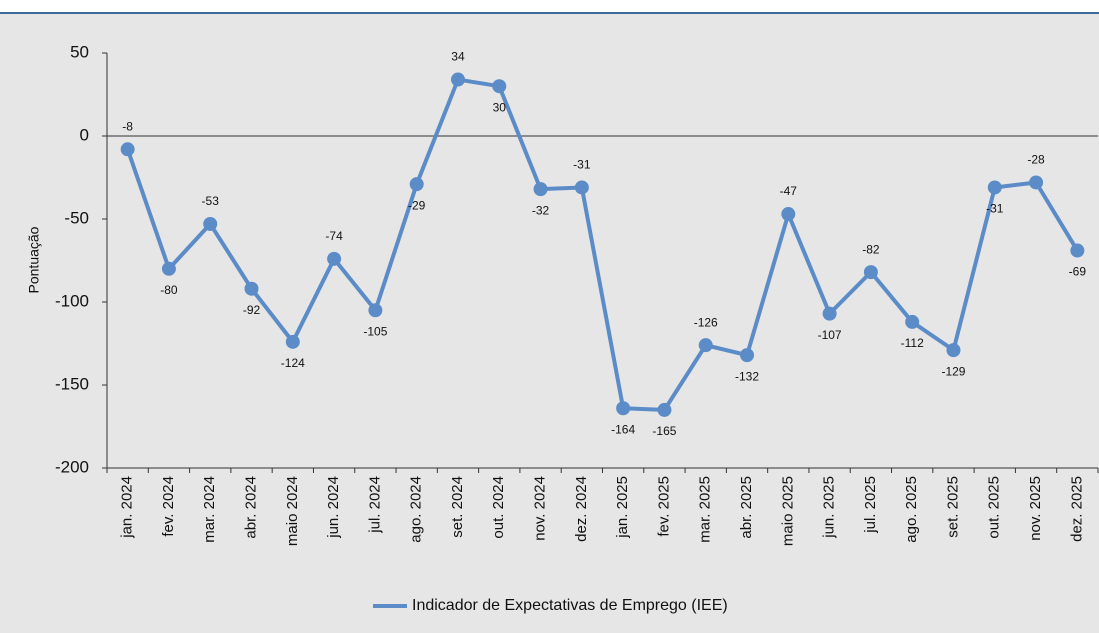  Describe the element at coordinates (1036, 160) in the screenshot. I see `data-label: -28` at that location.